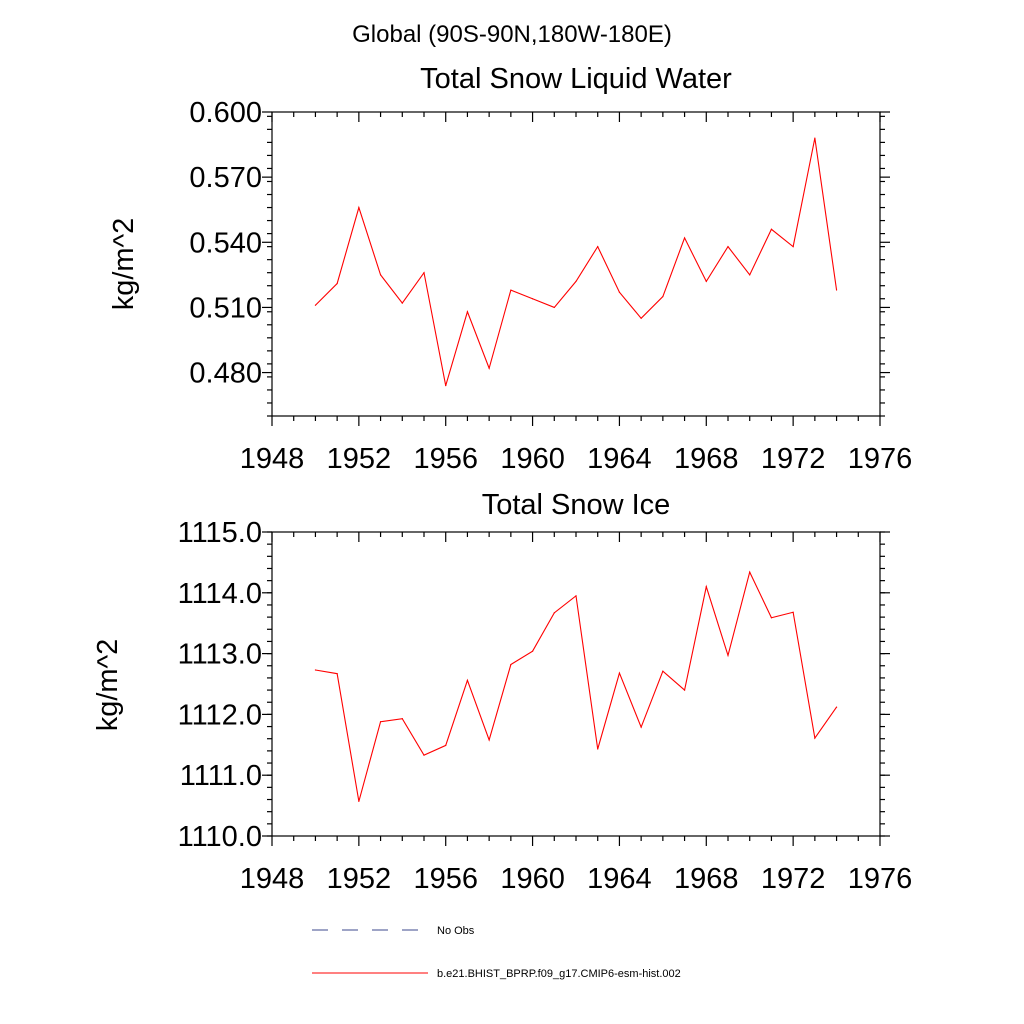 This screenshot has width=1024, height=1024. What do you see at coordinates (225, 374) in the screenshot?
I see `y-tick-label: 0.480` at bounding box center [225, 374].